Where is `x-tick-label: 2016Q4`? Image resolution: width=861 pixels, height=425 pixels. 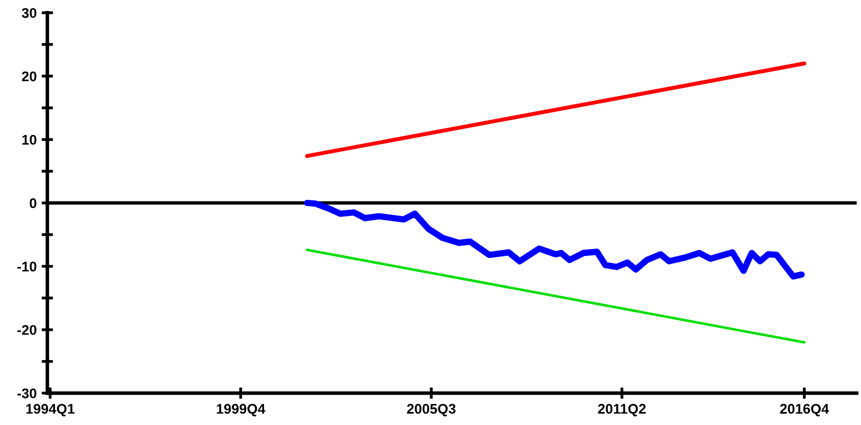 x-tick-label: 2016Q4 is located at coordinates (804, 410).